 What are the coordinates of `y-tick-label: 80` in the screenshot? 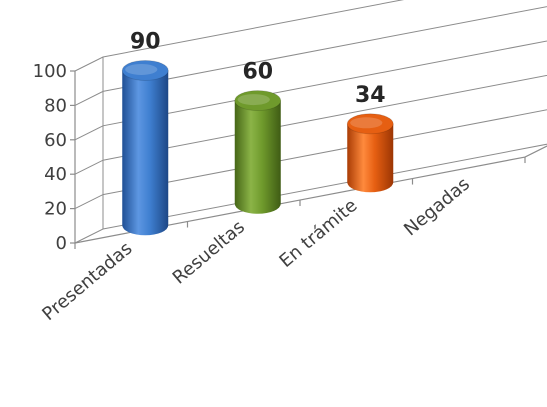 It's located at (55, 105).